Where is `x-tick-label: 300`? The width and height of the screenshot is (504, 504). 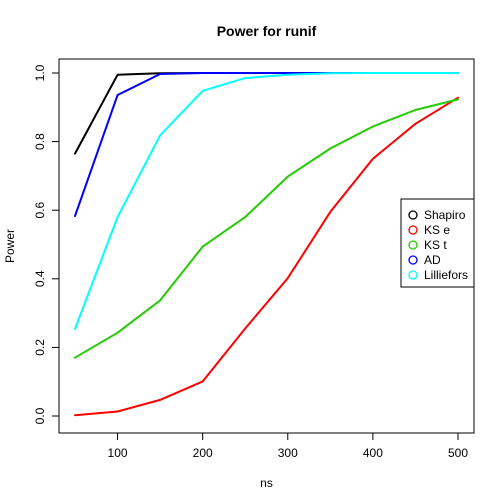
x-tick-label: 300 is located at coordinates (288, 453).